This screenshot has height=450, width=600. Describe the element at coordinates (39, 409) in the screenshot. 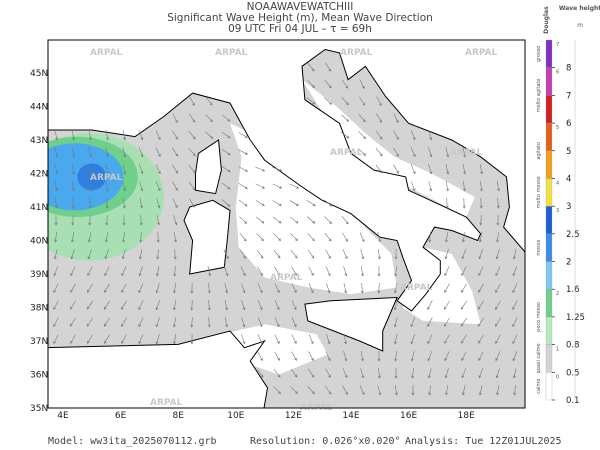

I see `lat-label: 35N` at that location.